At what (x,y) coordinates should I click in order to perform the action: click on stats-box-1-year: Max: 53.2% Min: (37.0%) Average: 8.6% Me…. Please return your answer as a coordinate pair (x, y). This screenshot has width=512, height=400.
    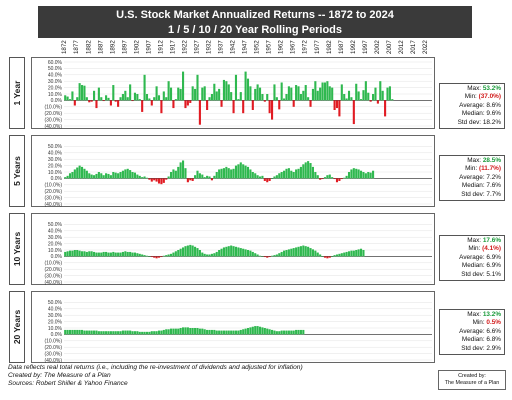
    Looking at the image, I should click on (472, 106).